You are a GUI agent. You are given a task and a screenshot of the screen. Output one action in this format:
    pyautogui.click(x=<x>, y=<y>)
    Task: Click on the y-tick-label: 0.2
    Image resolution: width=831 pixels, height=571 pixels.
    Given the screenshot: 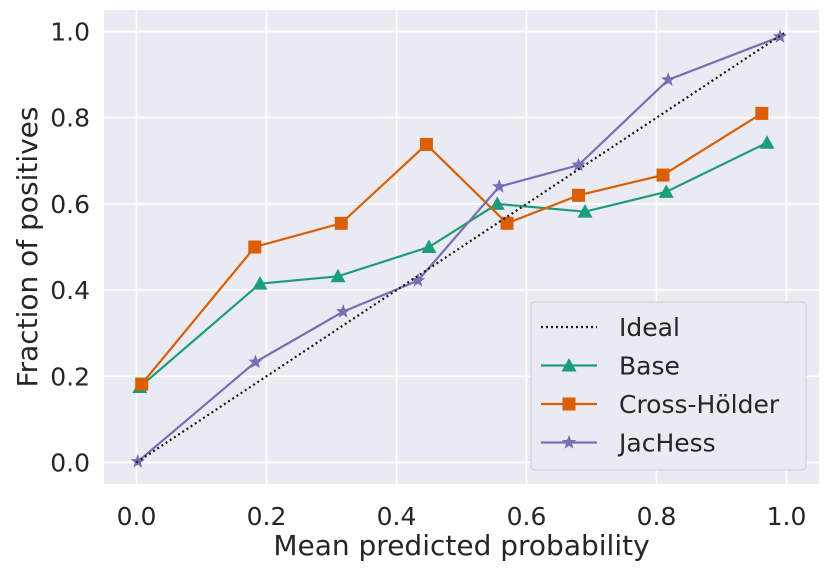 What is the action you would take?
    pyautogui.click(x=70, y=376)
    